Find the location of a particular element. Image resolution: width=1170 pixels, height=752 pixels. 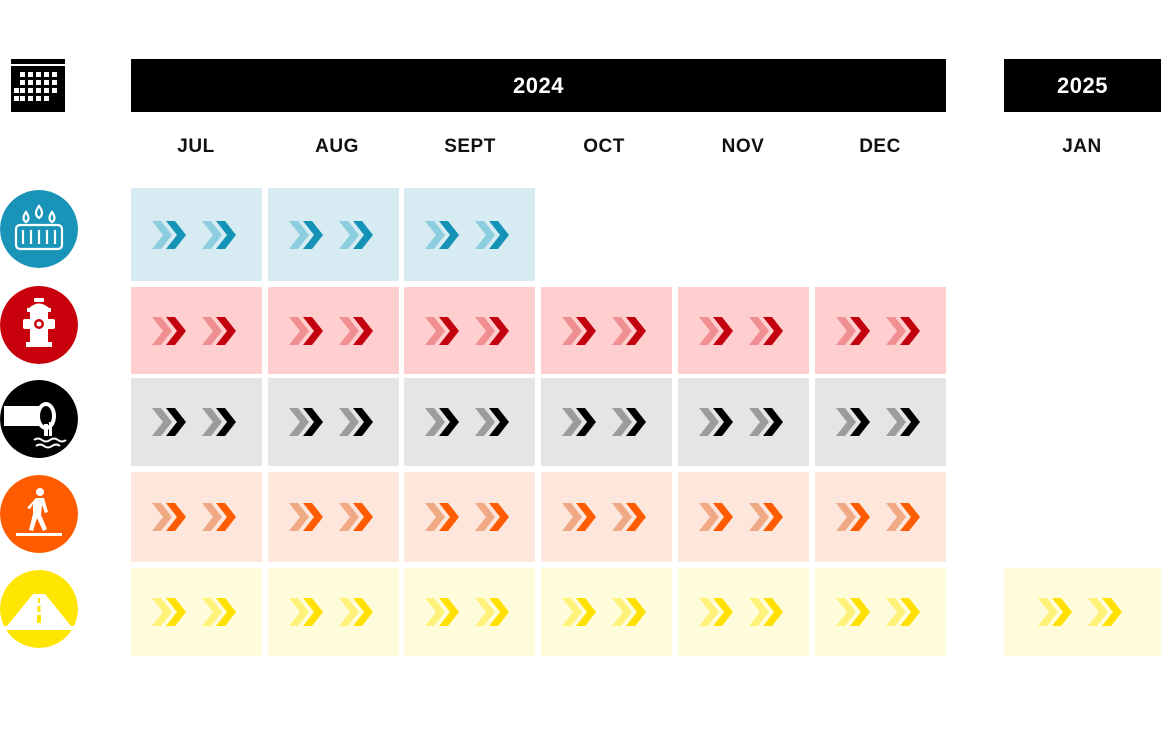

schedule-cell-sewer-pipe-jul is located at coordinates (196, 422).